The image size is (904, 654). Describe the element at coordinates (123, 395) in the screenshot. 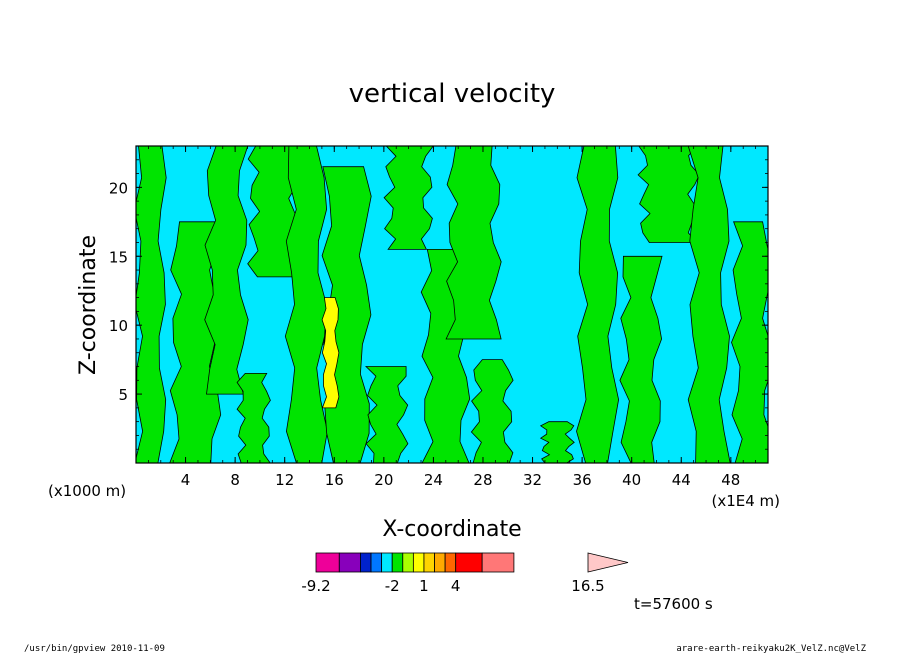

I see `y-tick-label: 5` at that location.